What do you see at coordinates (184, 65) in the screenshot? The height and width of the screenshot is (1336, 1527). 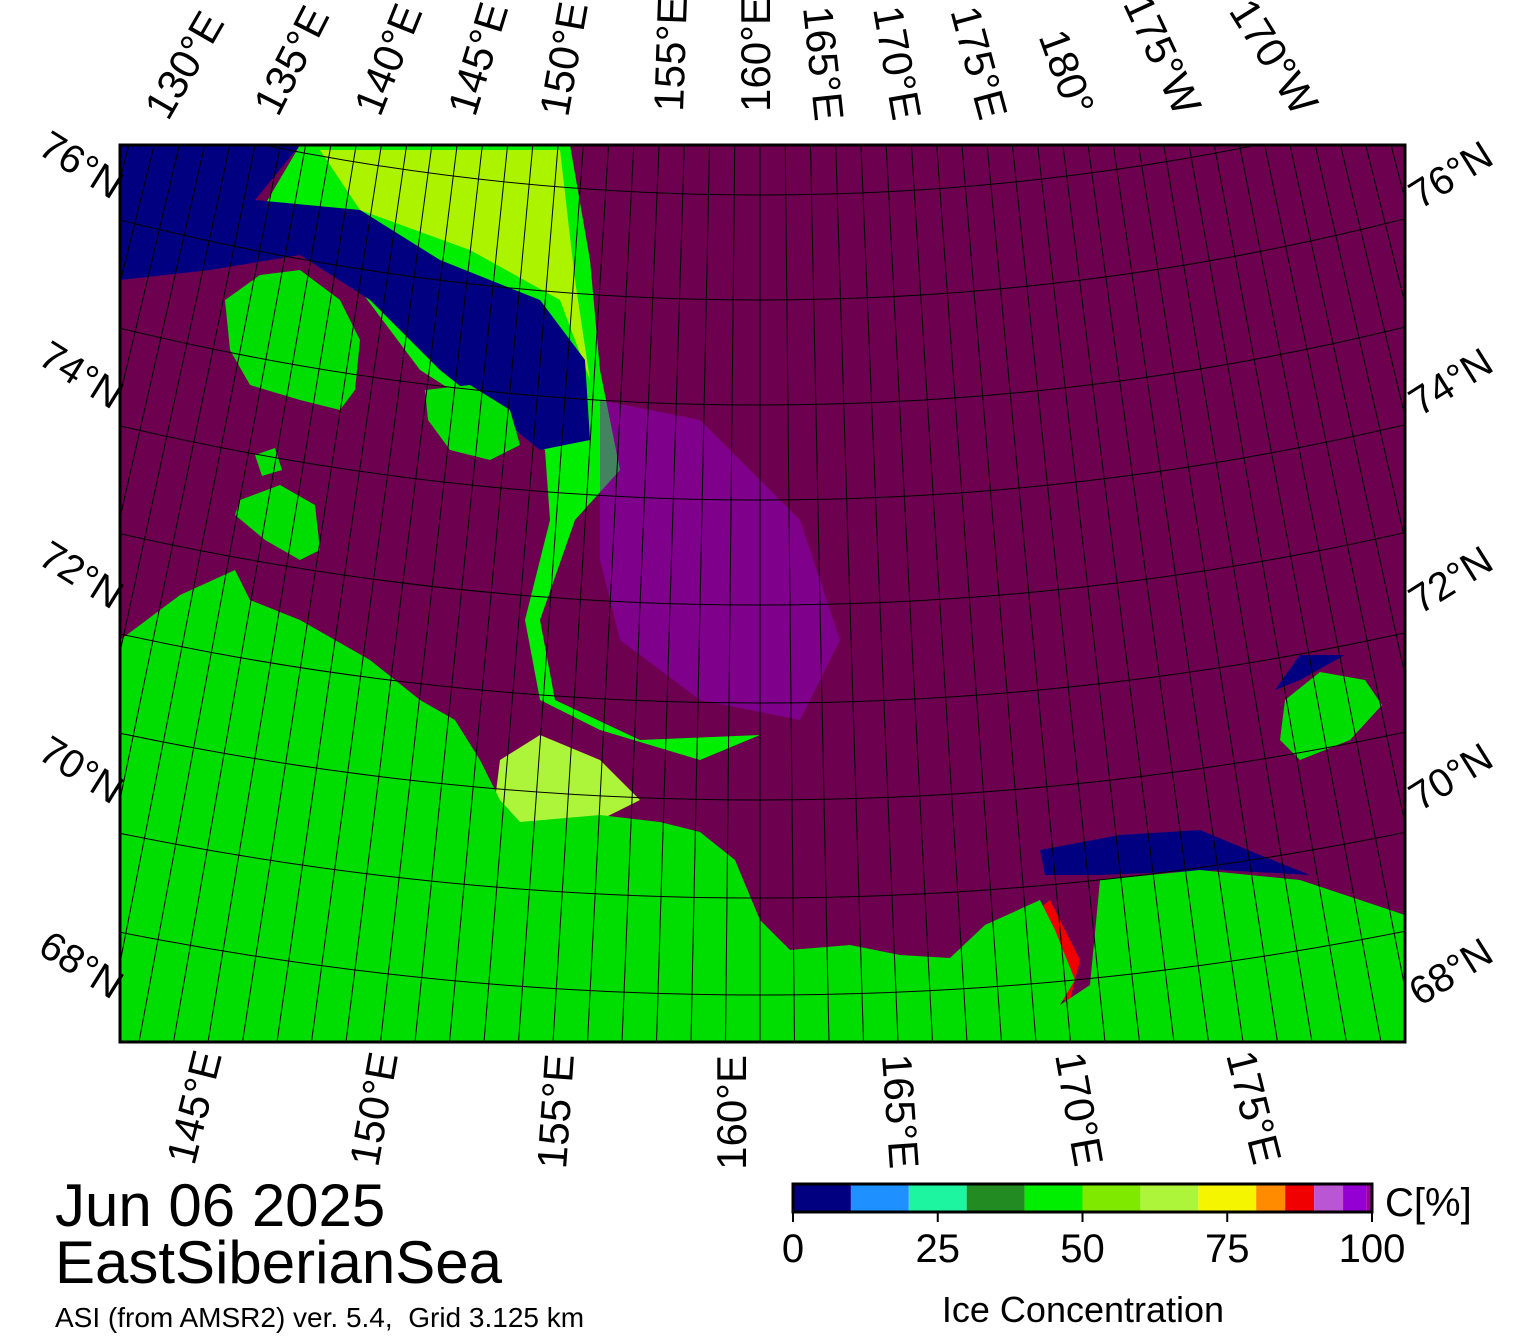 I see `lon-label: 130°E` at bounding box center [184, 65].